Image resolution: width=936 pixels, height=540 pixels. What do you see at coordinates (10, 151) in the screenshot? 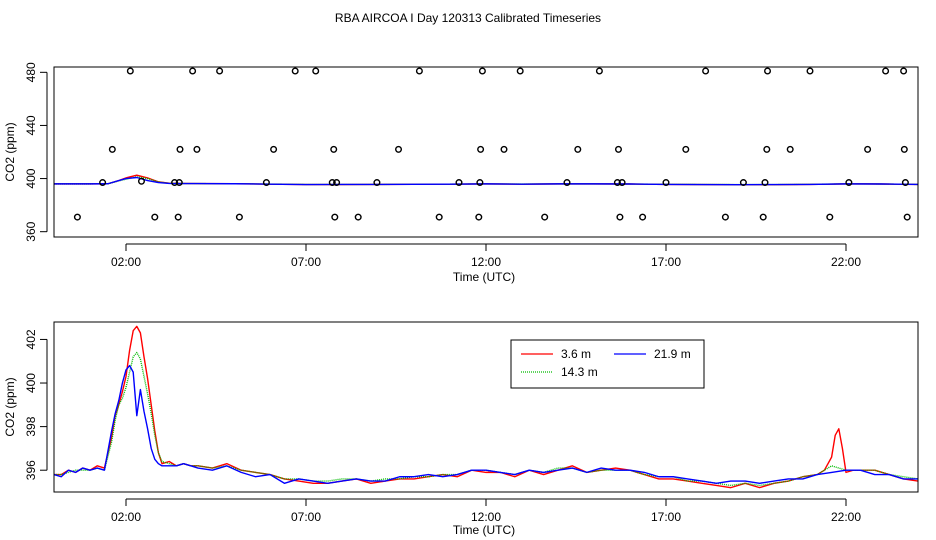
I see `top-y-axis-label: CO2 (ppm)` at bounding box center [10, 151].